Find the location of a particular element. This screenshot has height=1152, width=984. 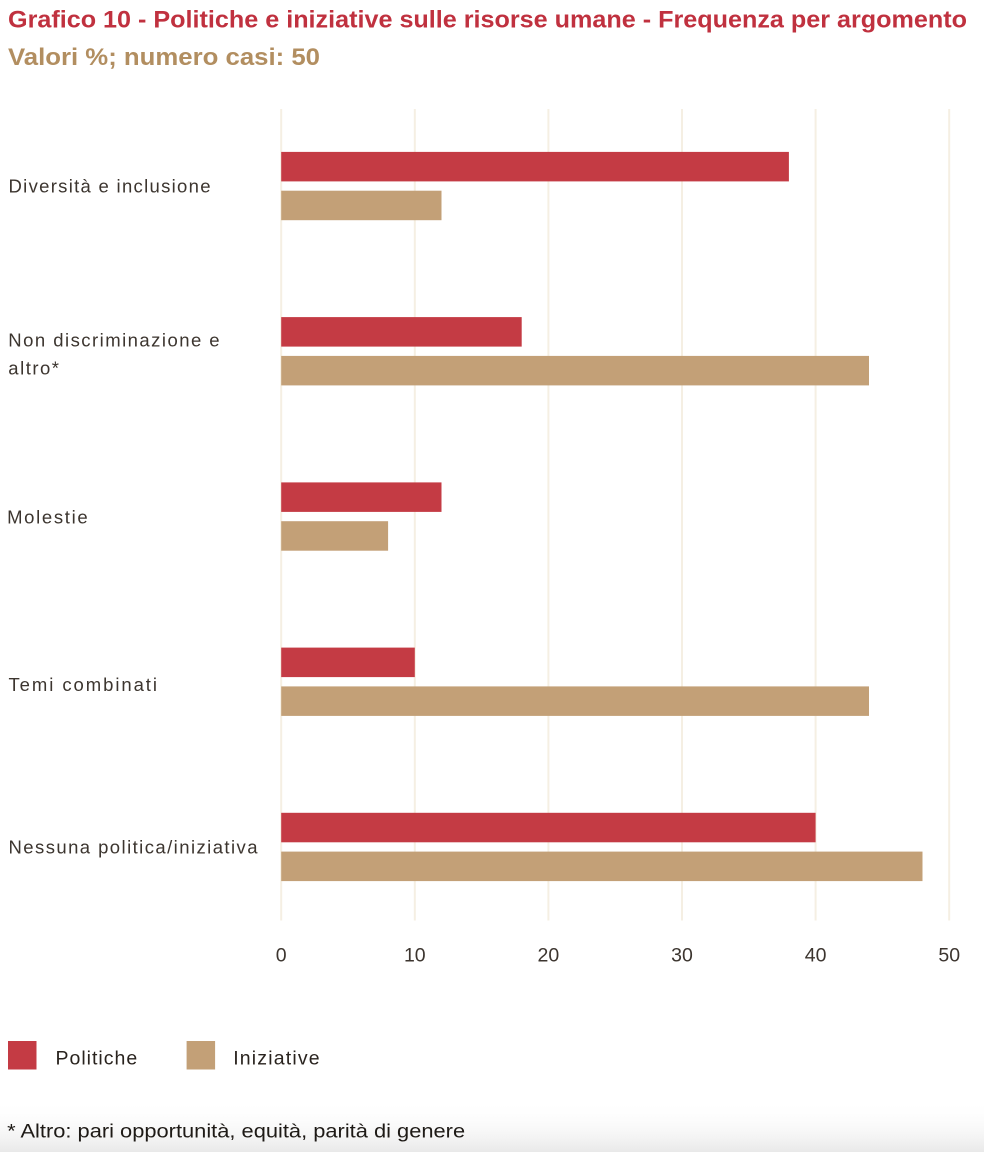

svg-text: Molestie is located at coordinates (47, 517).